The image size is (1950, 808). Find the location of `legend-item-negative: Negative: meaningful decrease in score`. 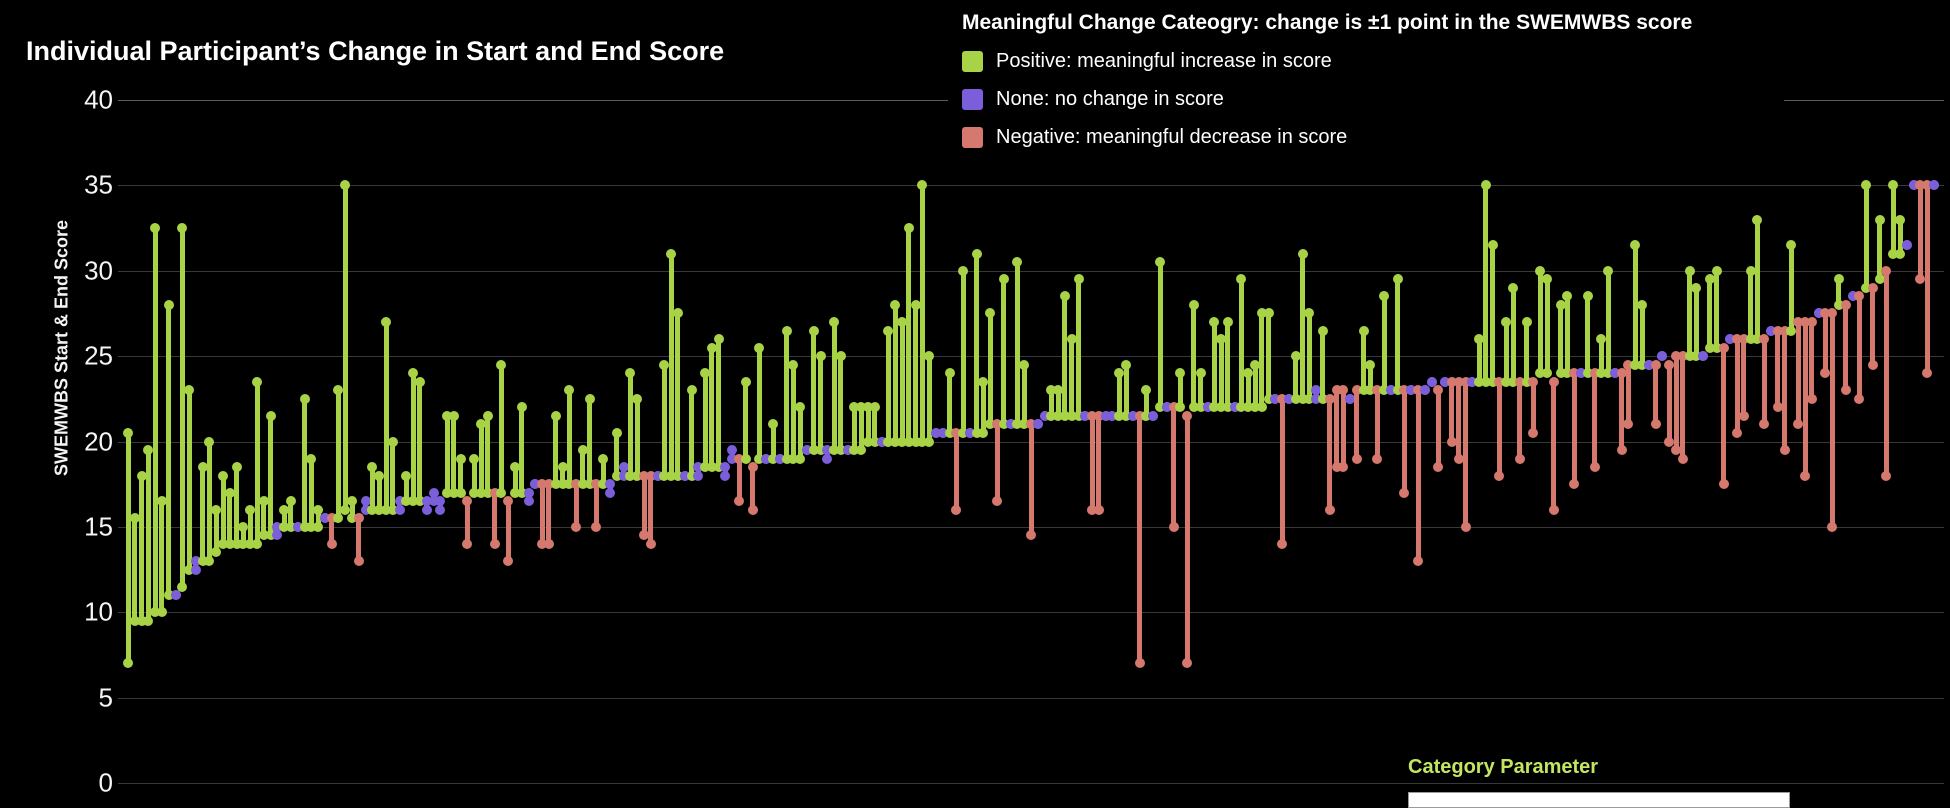

legend-item-negative: Negative: meaningful decrease in score is located at coordinates (1373, 137).